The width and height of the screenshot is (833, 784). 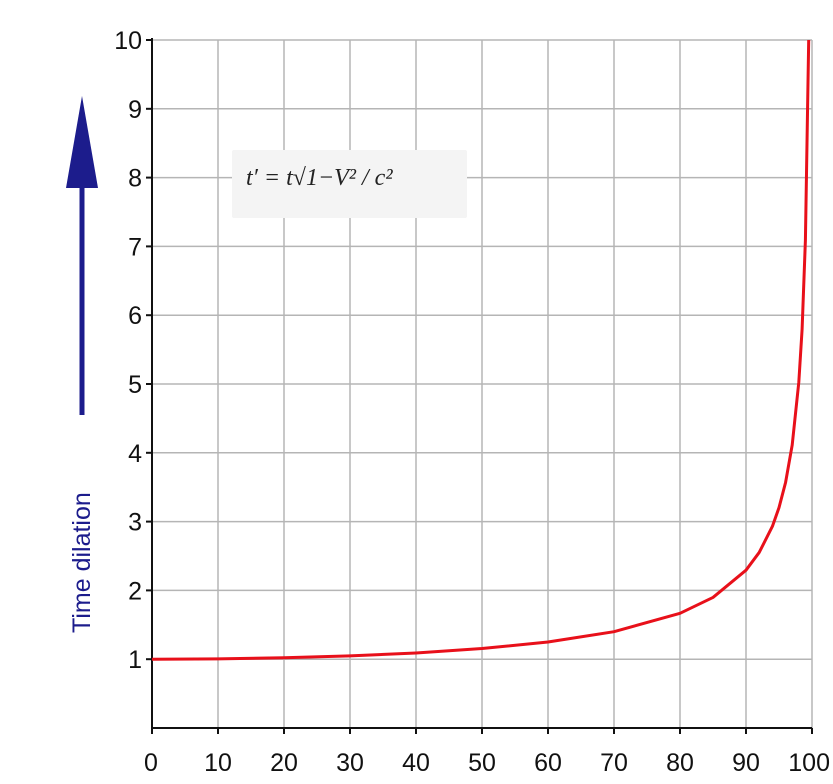 I want to click on y-tick-label: 10, so click(x=128, y=41).